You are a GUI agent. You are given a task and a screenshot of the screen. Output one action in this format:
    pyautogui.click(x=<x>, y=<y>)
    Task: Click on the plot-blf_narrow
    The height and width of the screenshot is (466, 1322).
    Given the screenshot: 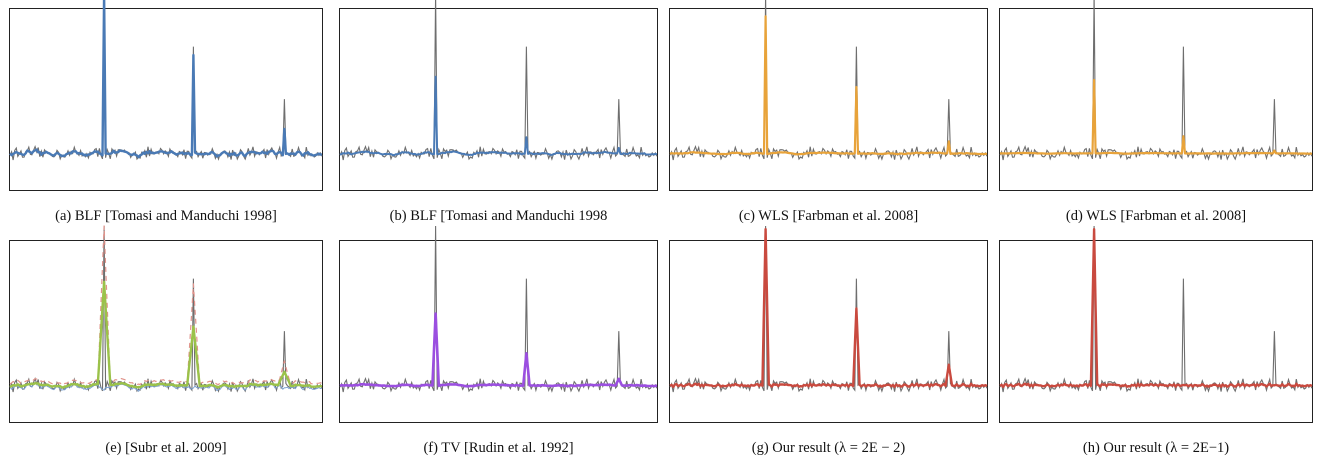 What is the action you would take?
    pyautogui.click(x=166, y=95)
    